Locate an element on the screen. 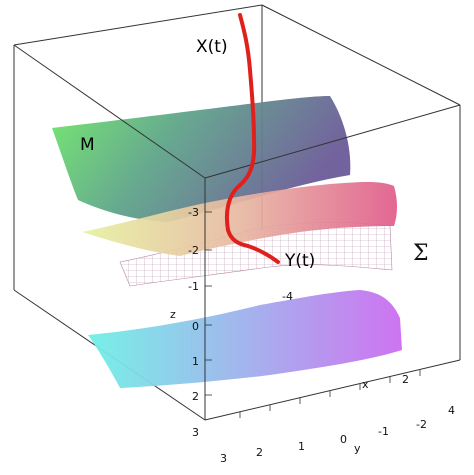 This screenshot has height=475, width=474. y-tick: 3 is located at coordinates (223, 458).